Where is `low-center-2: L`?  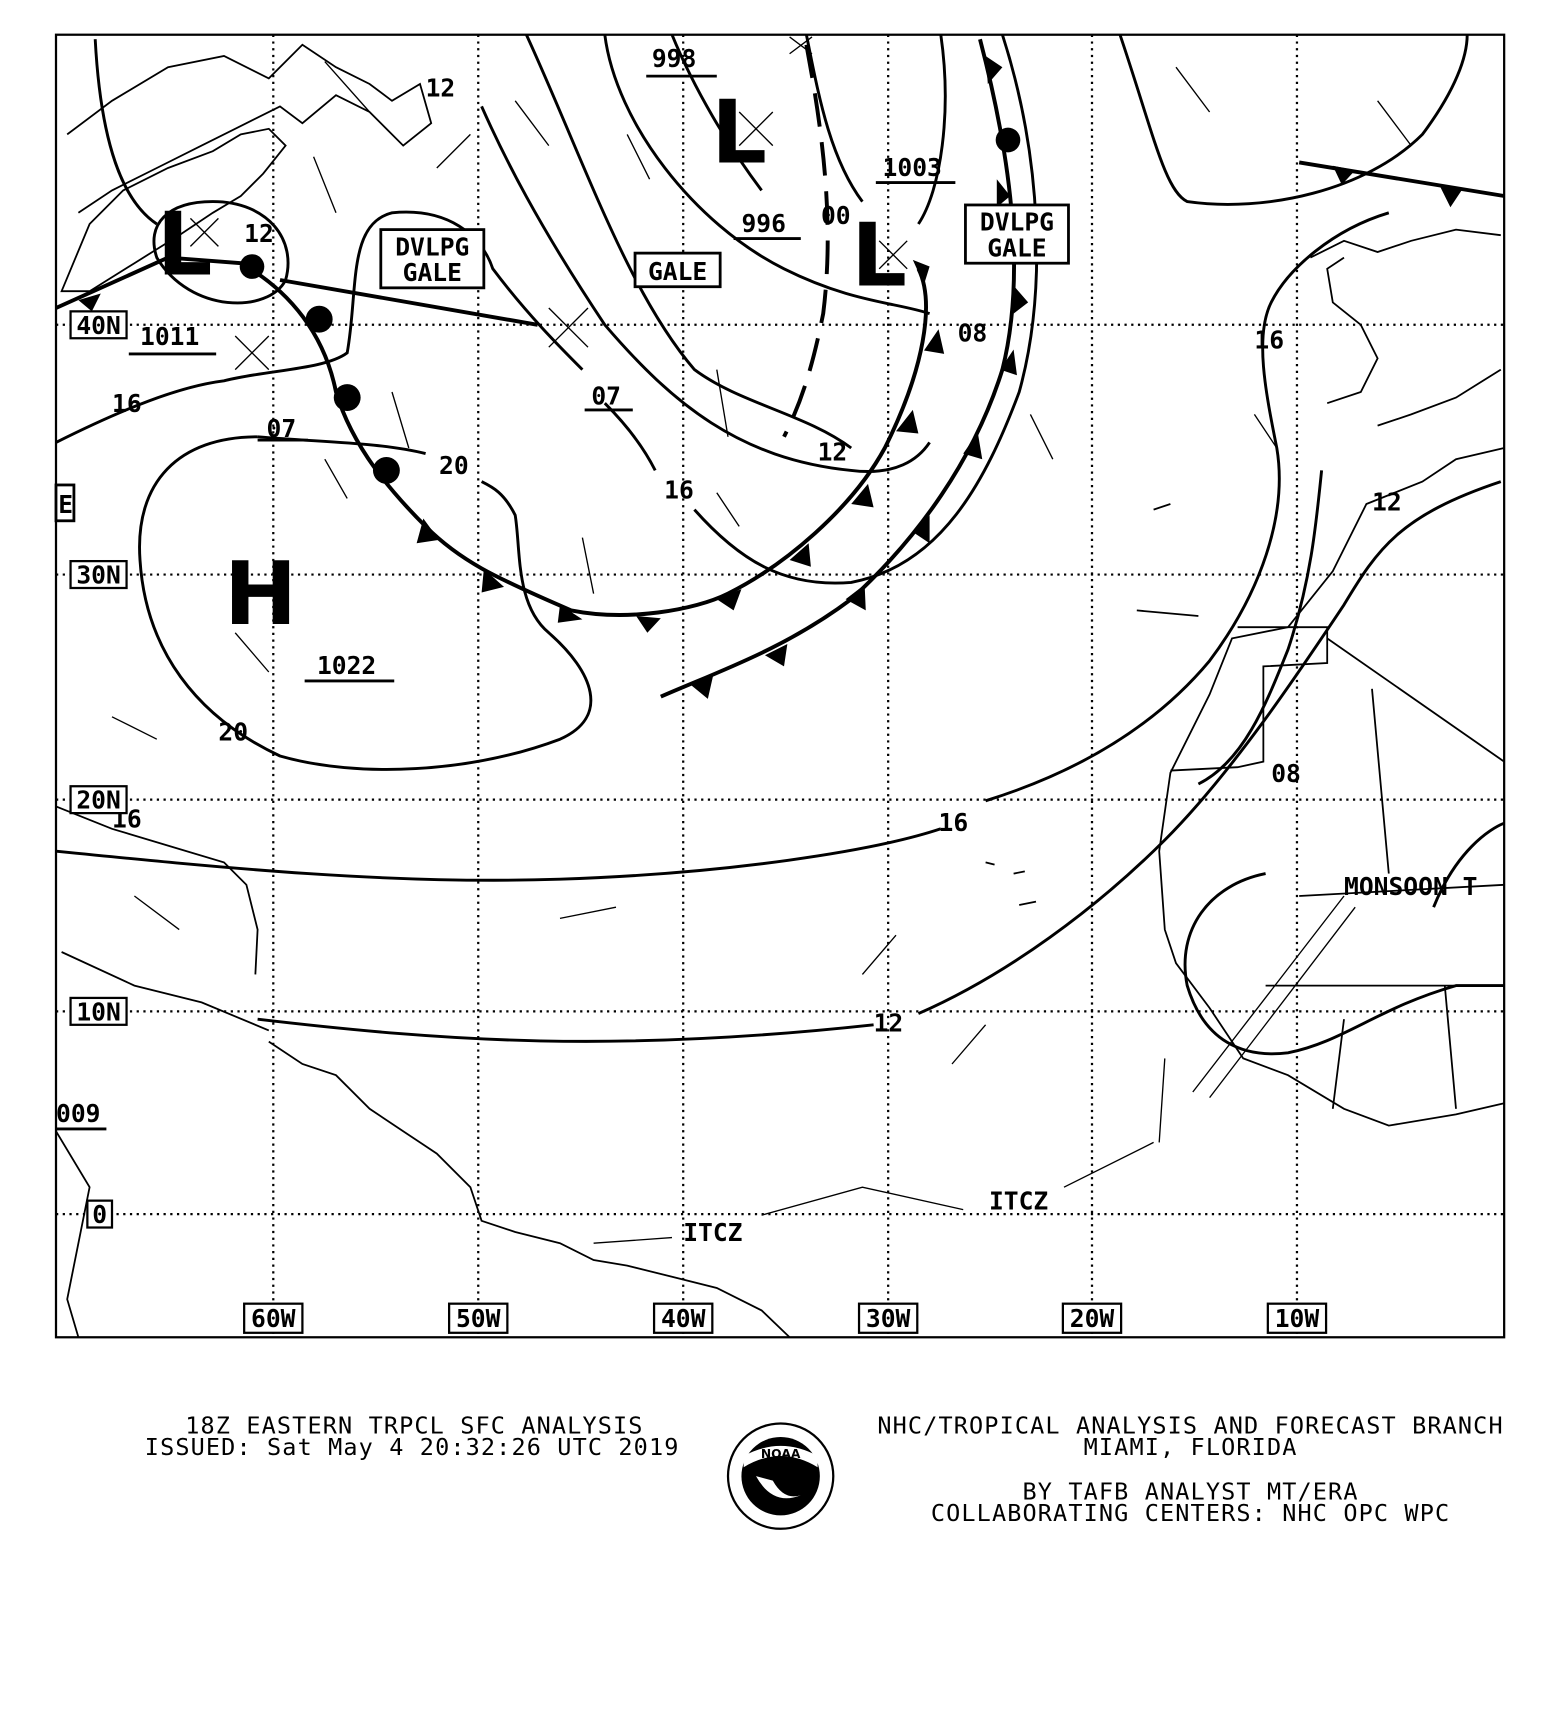 low-center-2: L is located at coordinates (739, 132).